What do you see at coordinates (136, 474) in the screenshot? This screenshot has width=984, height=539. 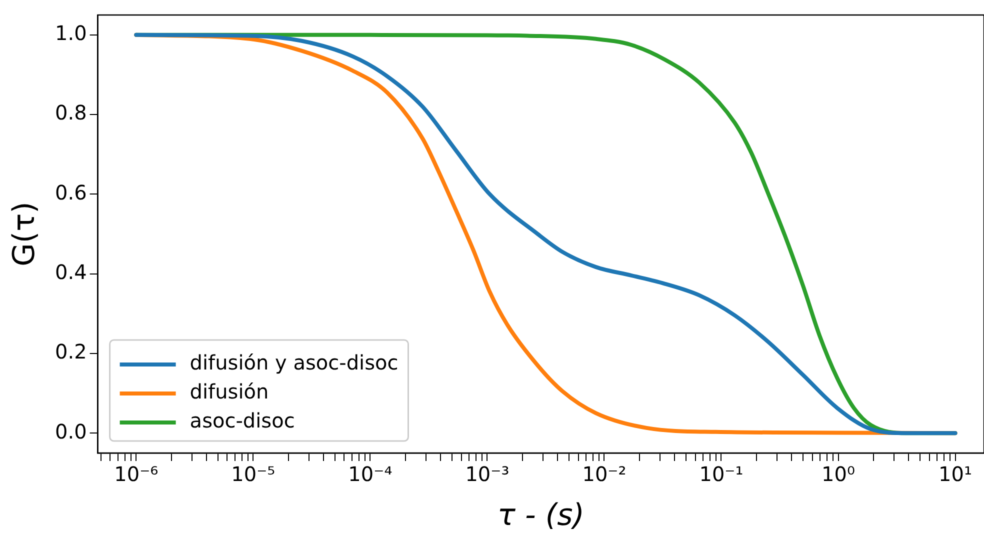 I see `x-tick-label: 10⁻⁶` at bounding box center [136, 474].